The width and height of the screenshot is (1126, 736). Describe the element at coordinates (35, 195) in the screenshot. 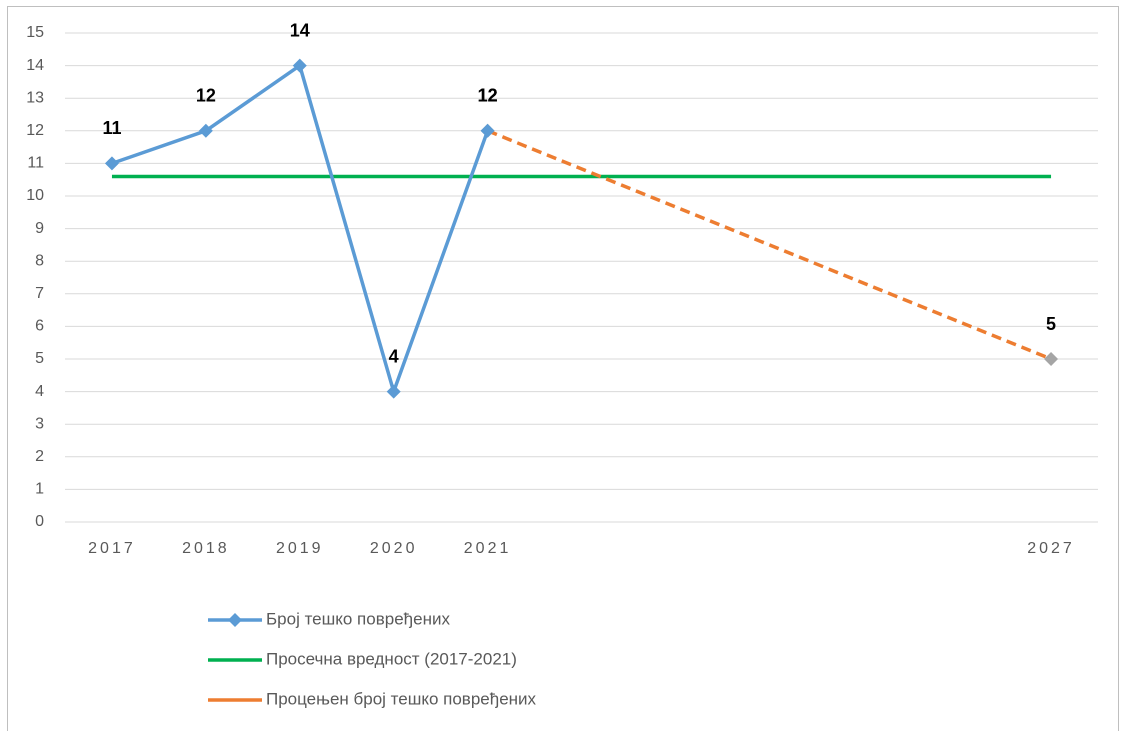

I see `y-tick-label: 10` at that location.